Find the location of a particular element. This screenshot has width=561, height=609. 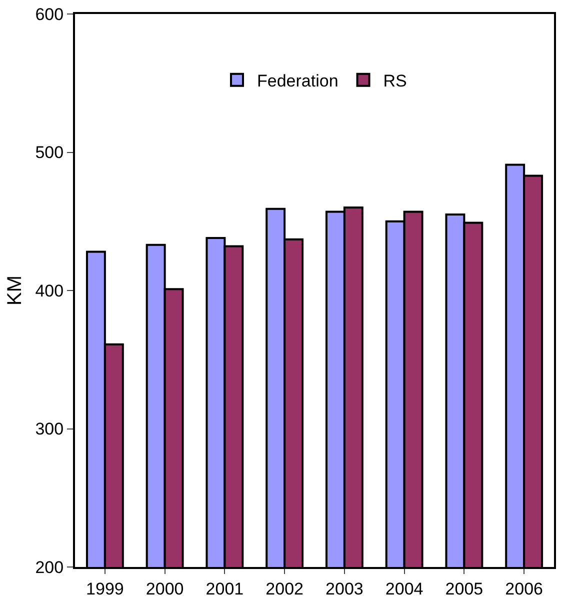

x-tick-label: 2004 is located at coordinates (404, 588).